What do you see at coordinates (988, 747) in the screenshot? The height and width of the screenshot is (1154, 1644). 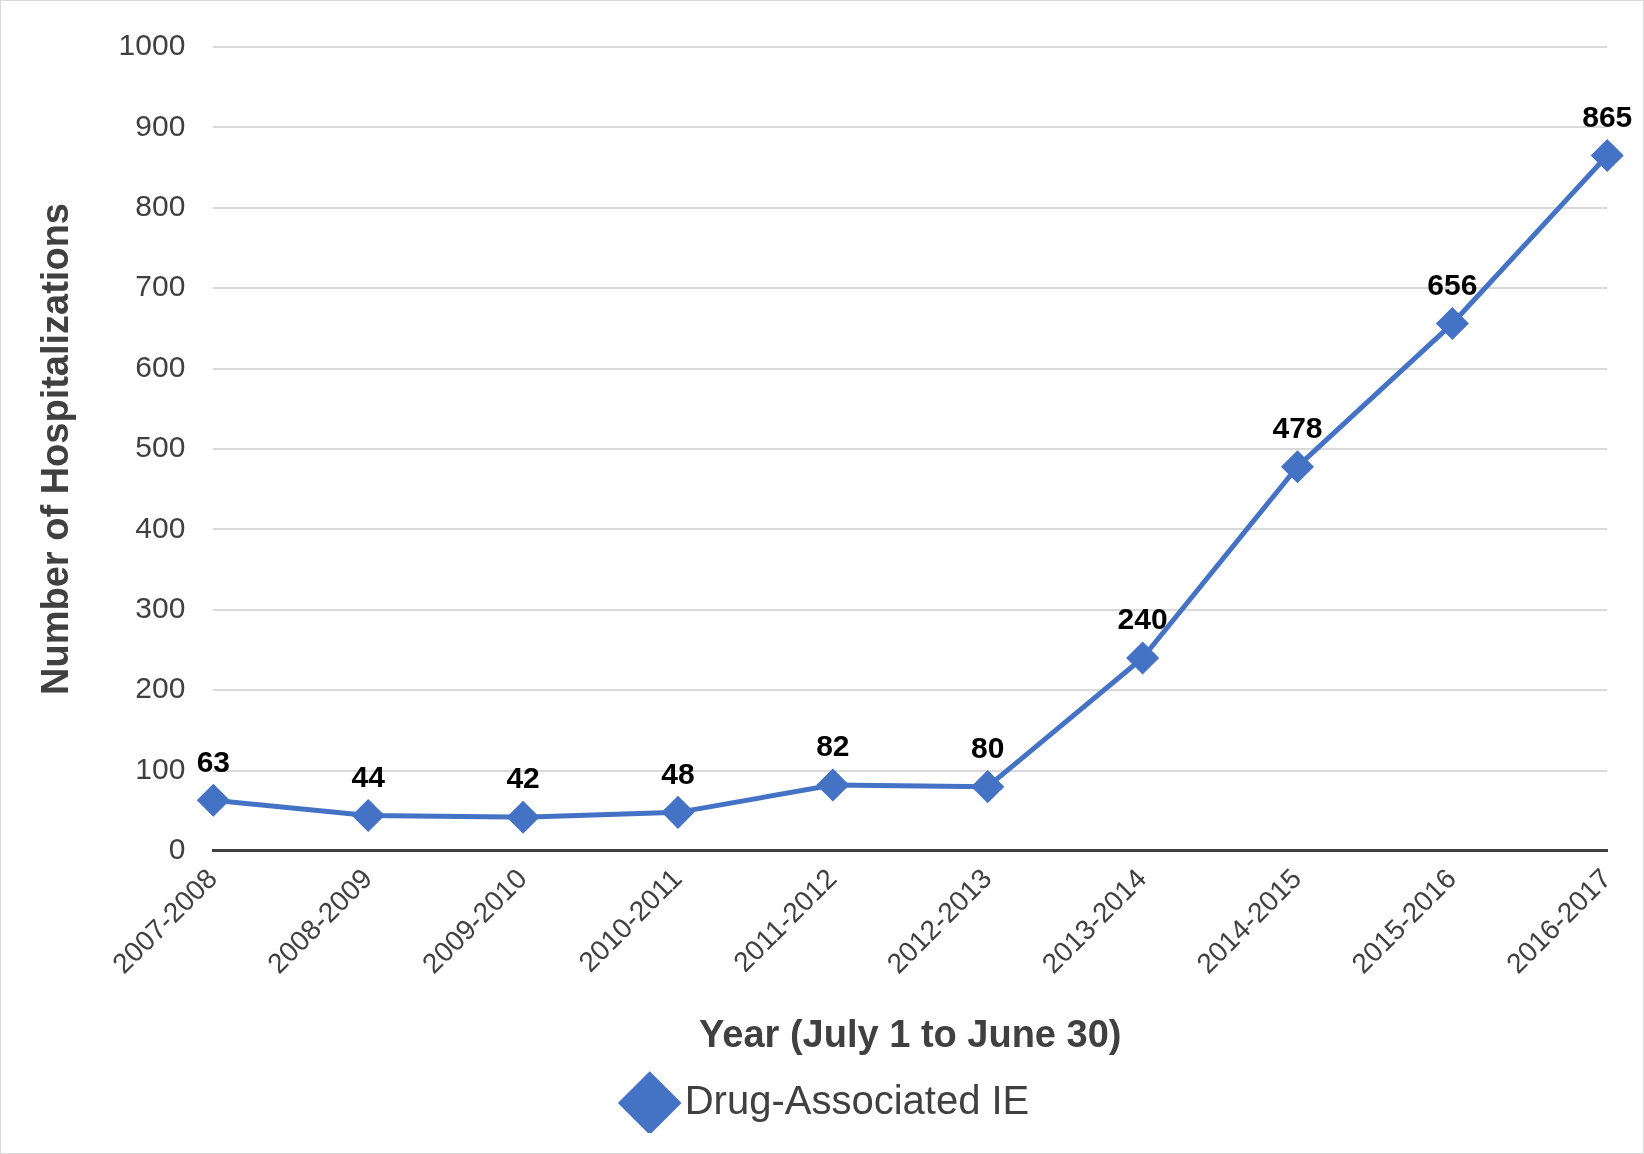 I see `data-label: 80` at bounding box center [988, 747].